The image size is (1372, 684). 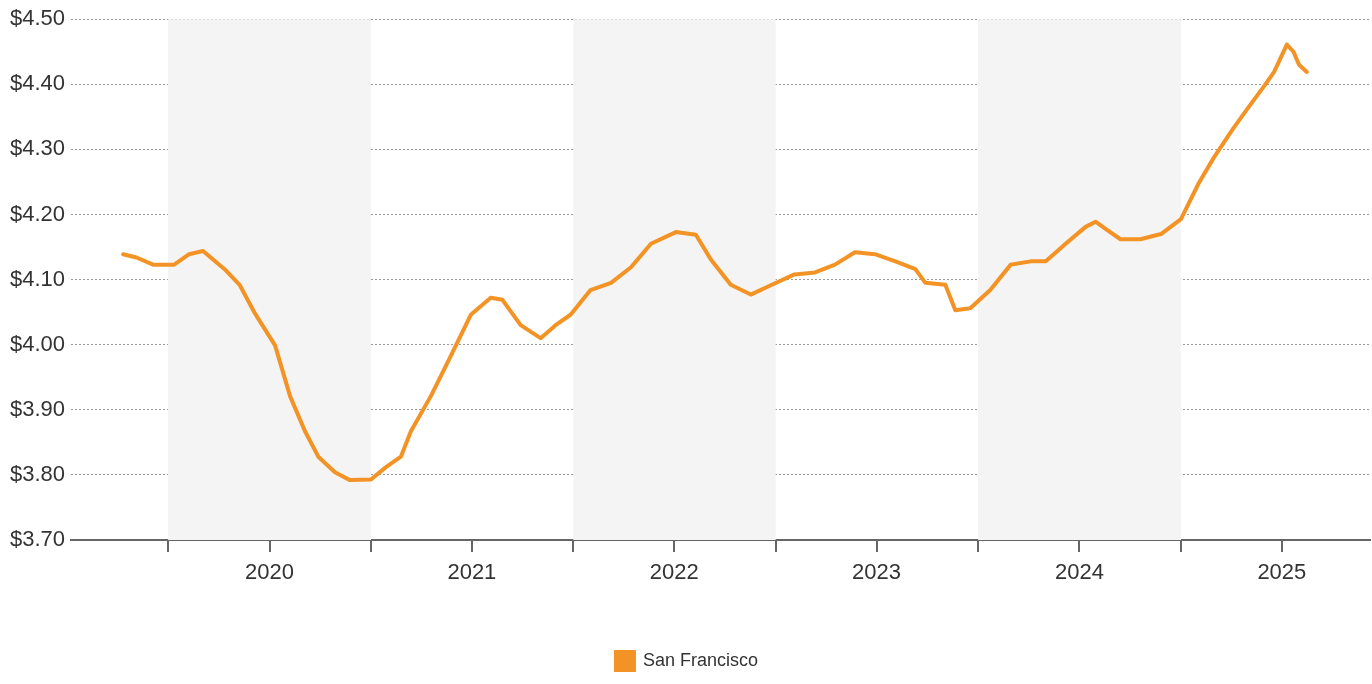 What do you see at coordinates (37, 343) in the screenshot?
I see `y-tick-label: $4.00` at bounding box center [37, 343].